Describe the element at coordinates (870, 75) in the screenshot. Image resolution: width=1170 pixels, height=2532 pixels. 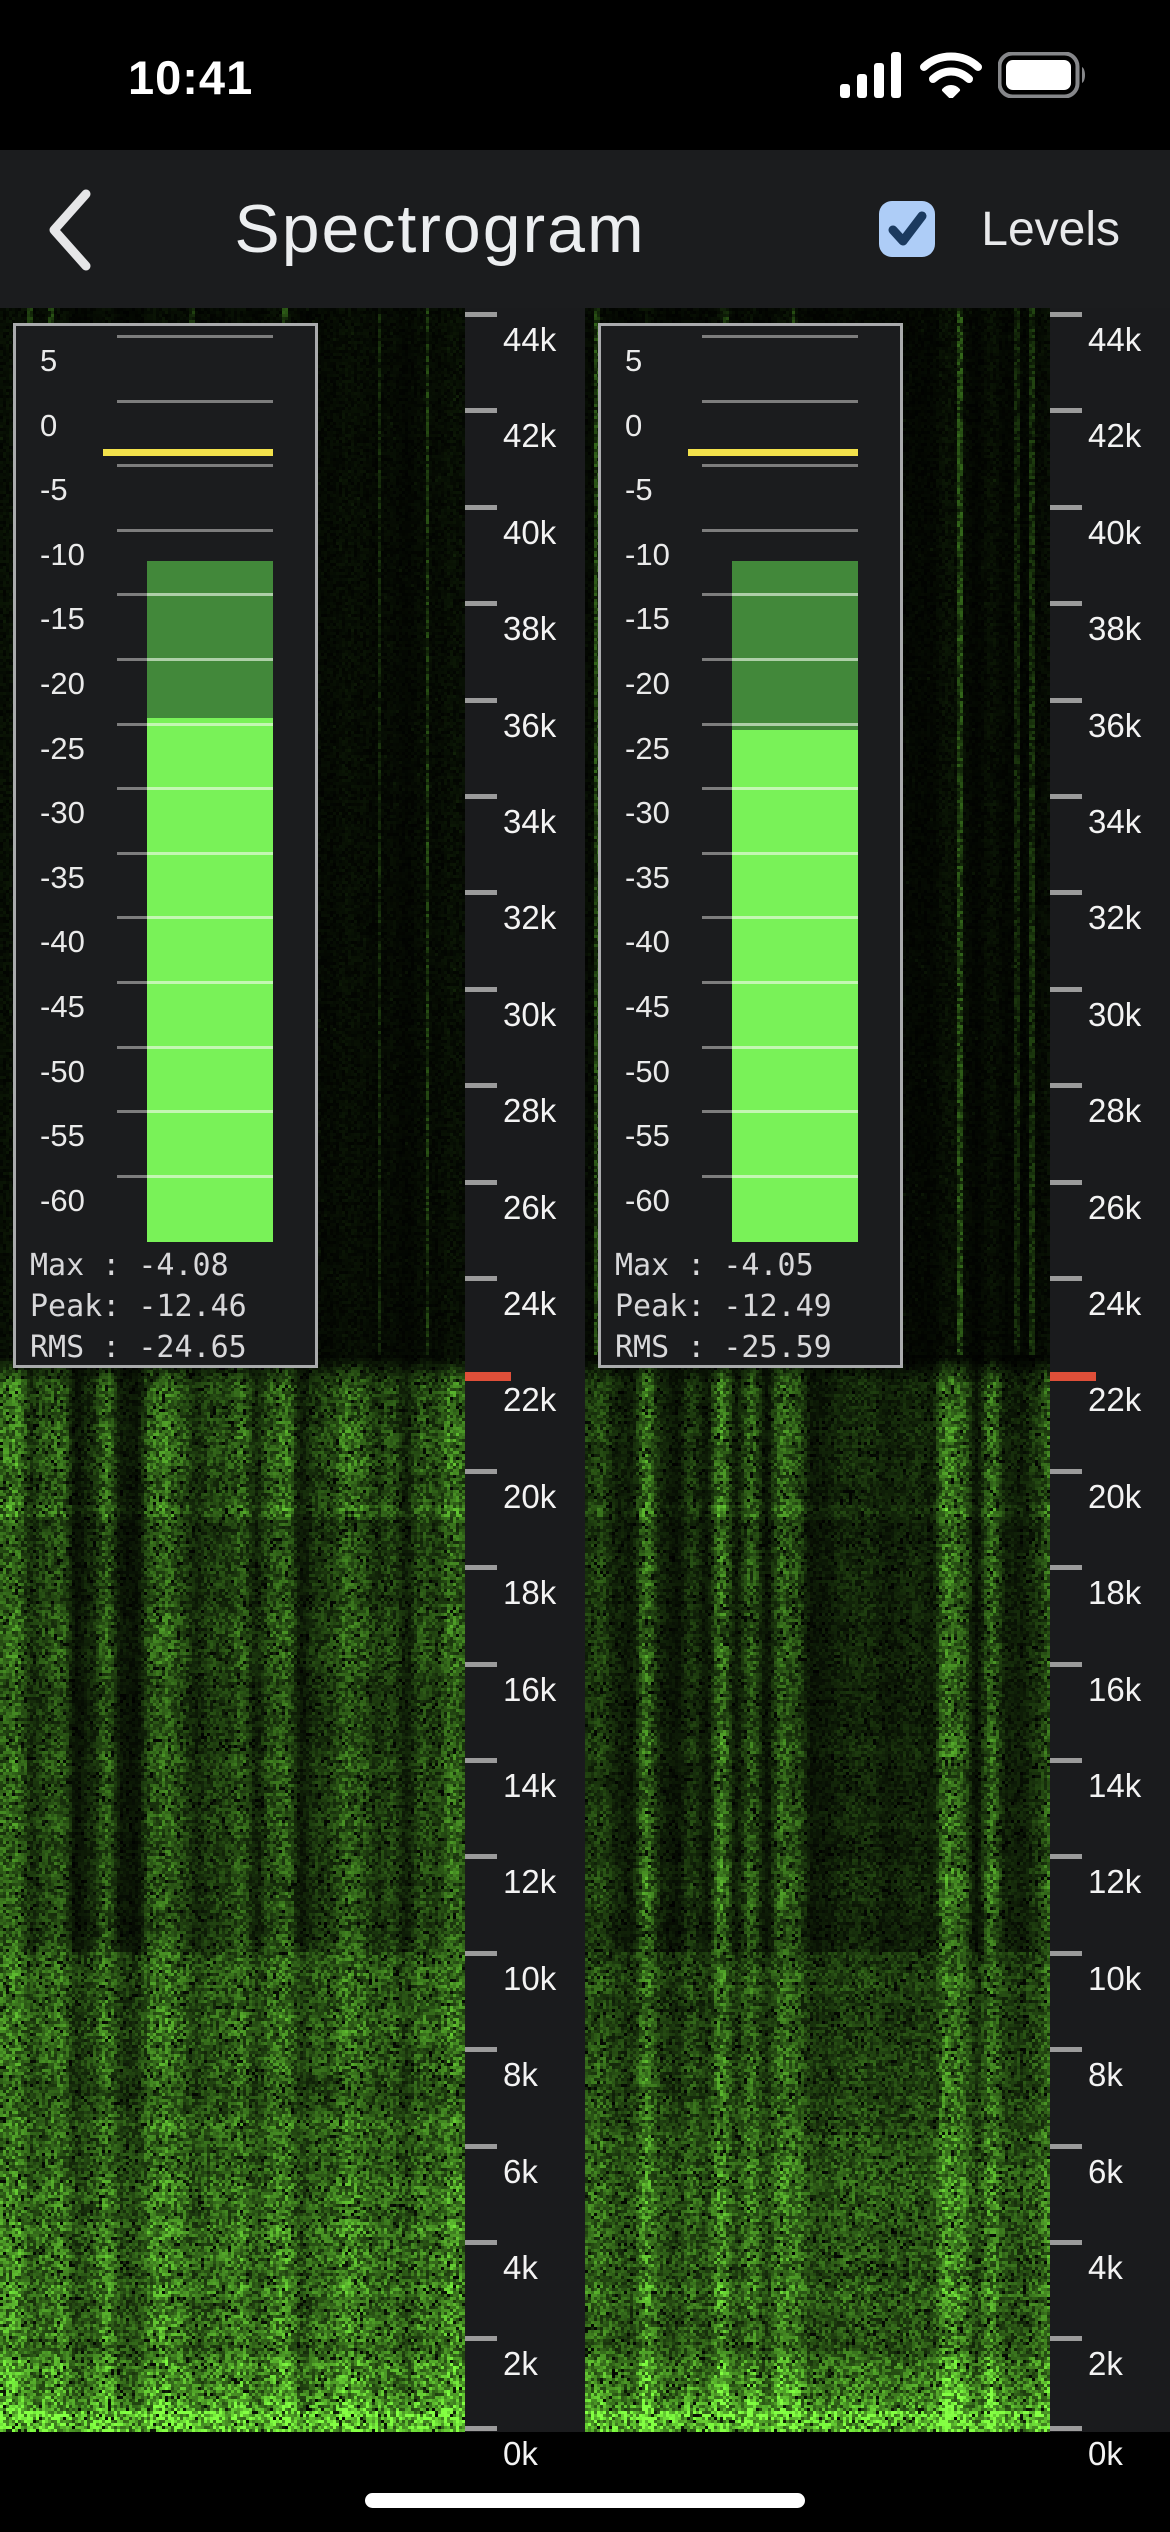
I see `cellular-signal-icon` at that location.